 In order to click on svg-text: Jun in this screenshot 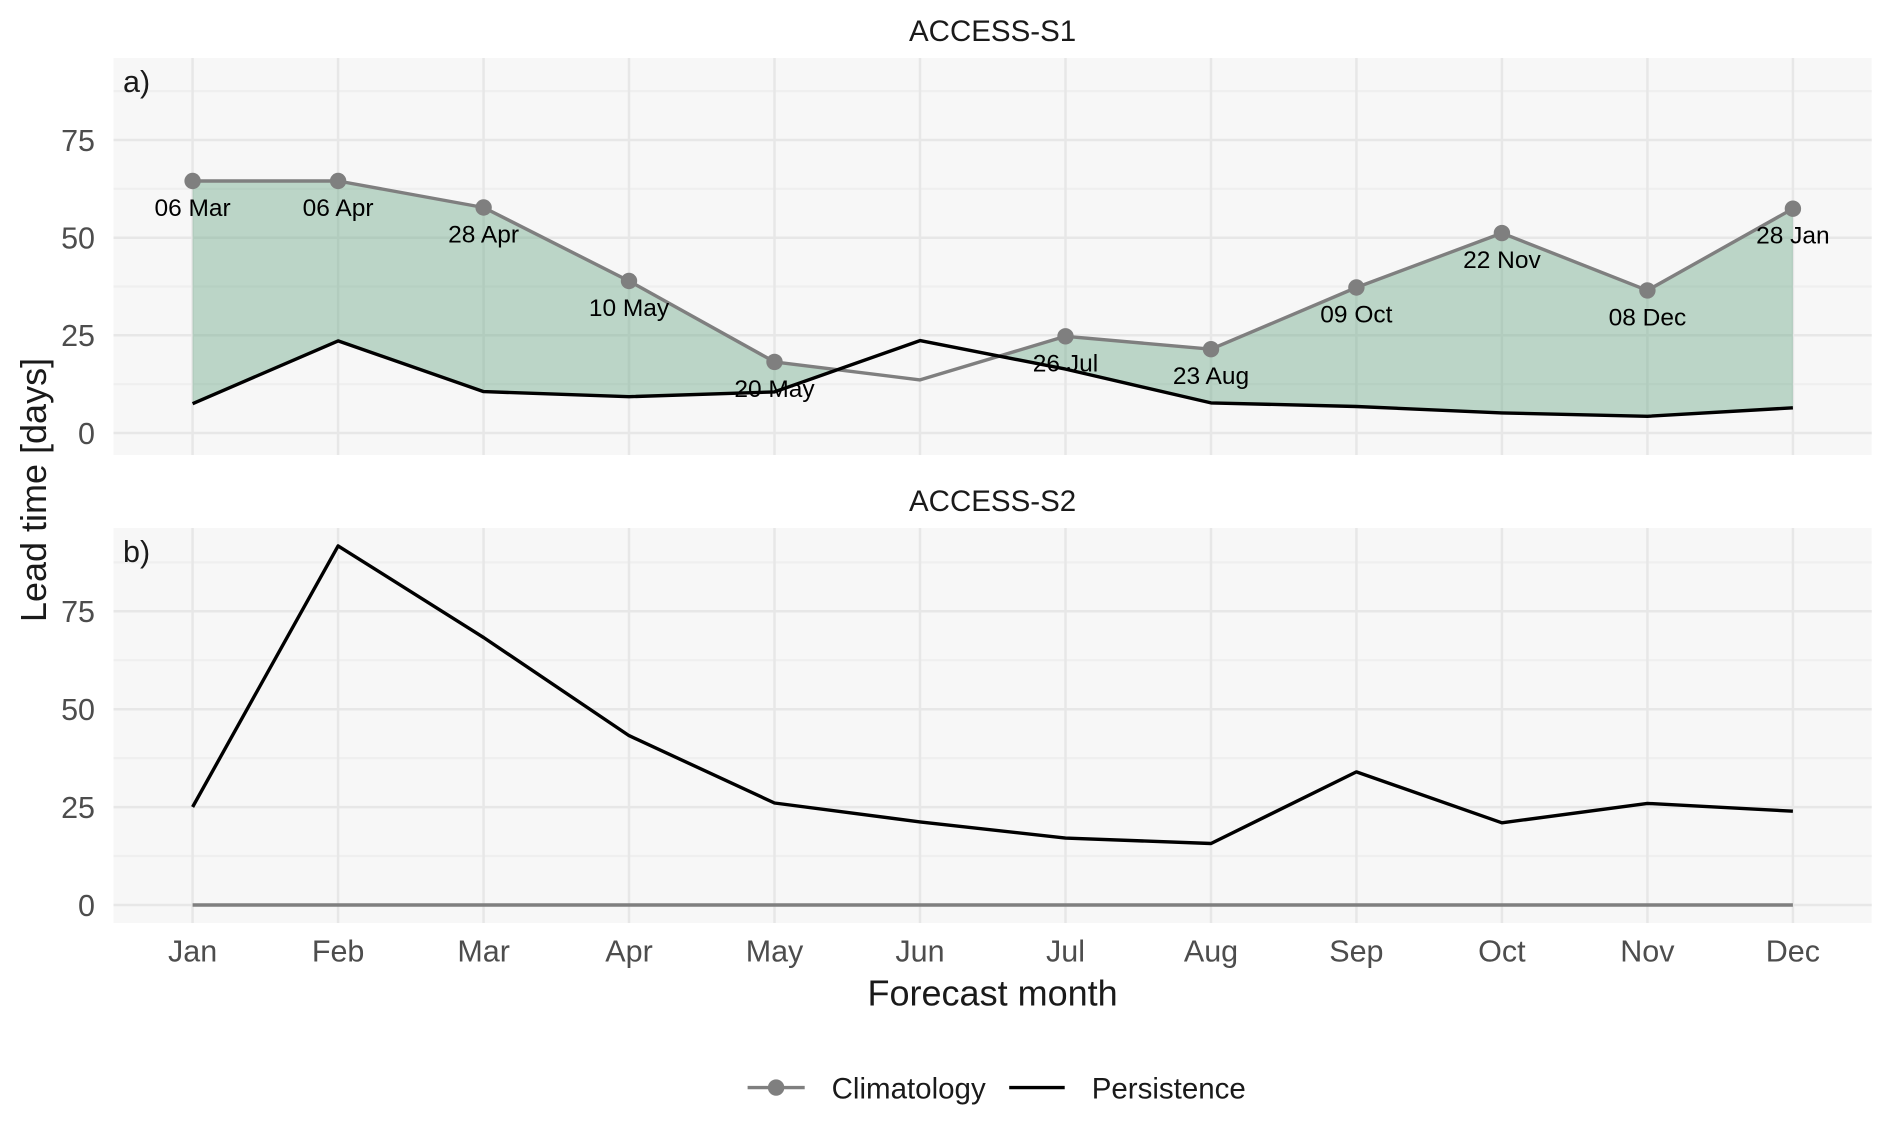, I will do `click(919, 951)`.